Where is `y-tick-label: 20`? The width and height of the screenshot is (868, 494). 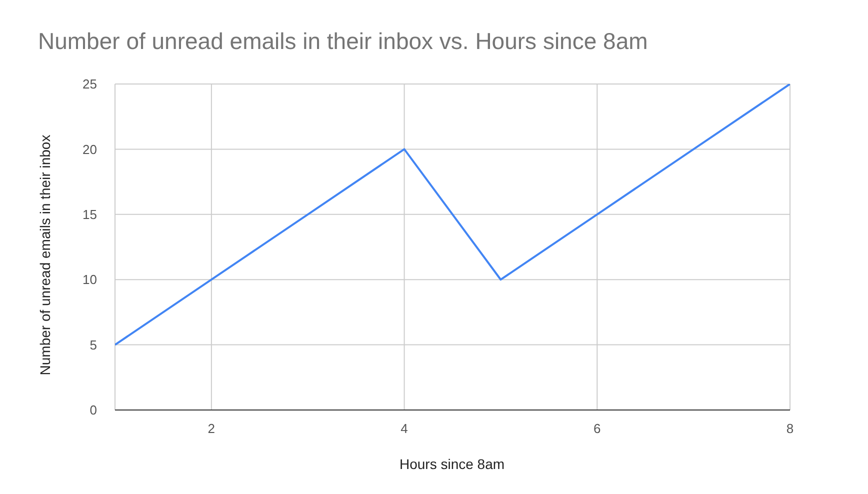
y-tick-label: 20 is located at coordinates (89, 149).